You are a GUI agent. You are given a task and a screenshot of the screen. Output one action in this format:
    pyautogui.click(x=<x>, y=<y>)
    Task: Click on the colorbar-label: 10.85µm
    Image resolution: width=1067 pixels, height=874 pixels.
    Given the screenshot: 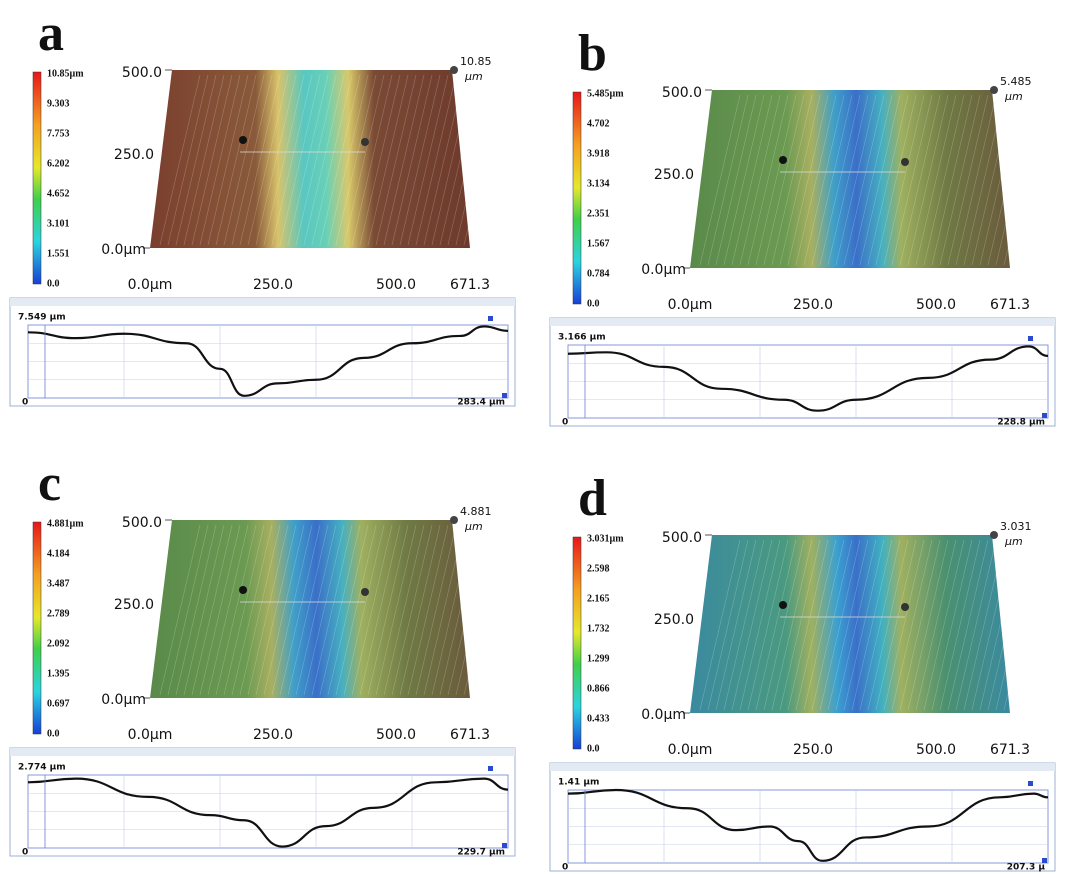 What is the action you would take?
    pyautogui.click(x=65, y=73)
    